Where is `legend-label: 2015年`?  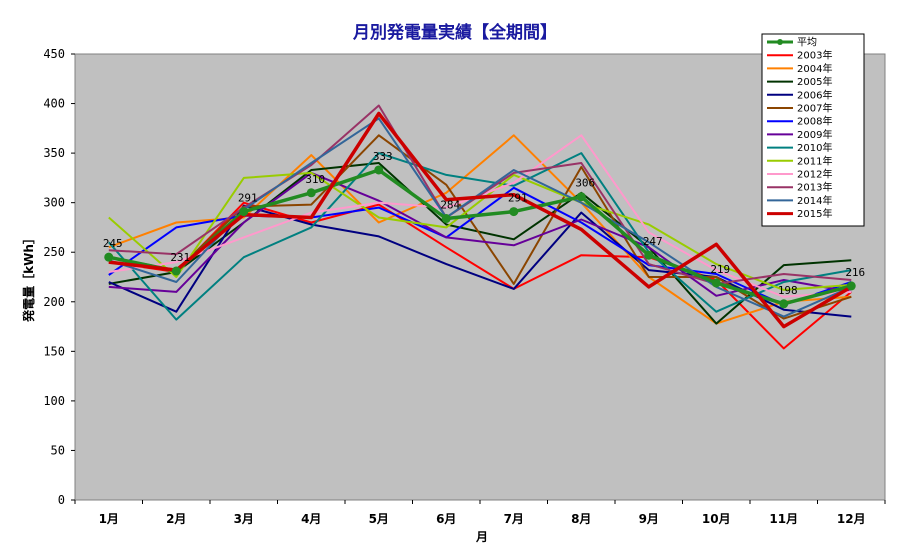 legend-label: 2015年 is located at coordinates (814, 213).